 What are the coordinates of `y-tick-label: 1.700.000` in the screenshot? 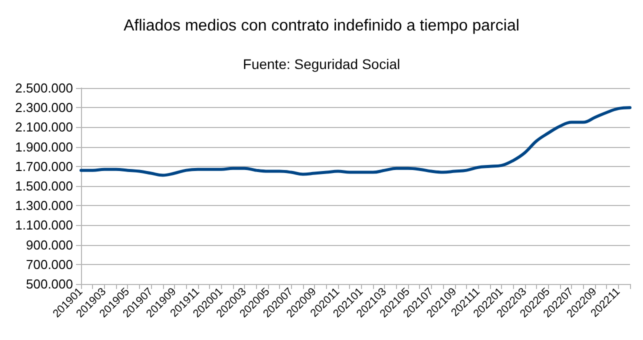 It's located at (44, 166).